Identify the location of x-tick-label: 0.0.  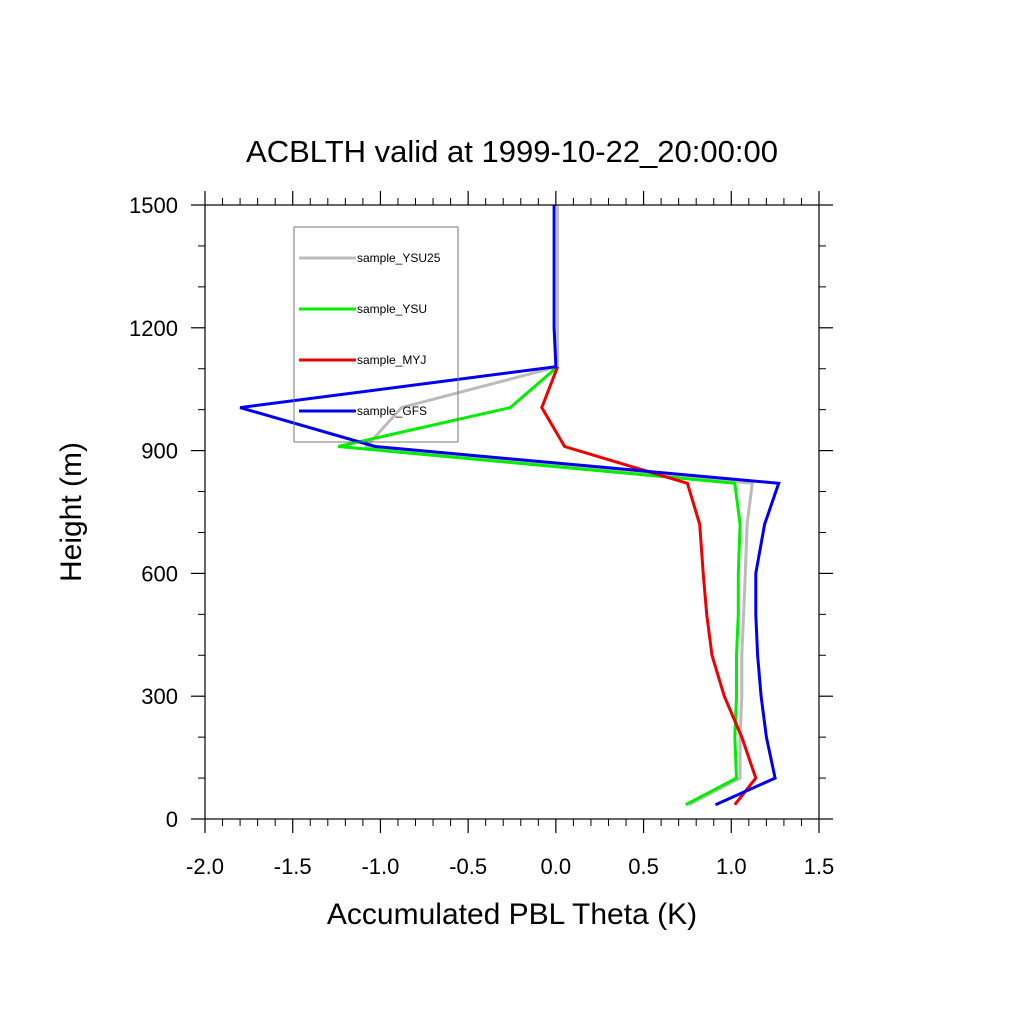
(556, 866).